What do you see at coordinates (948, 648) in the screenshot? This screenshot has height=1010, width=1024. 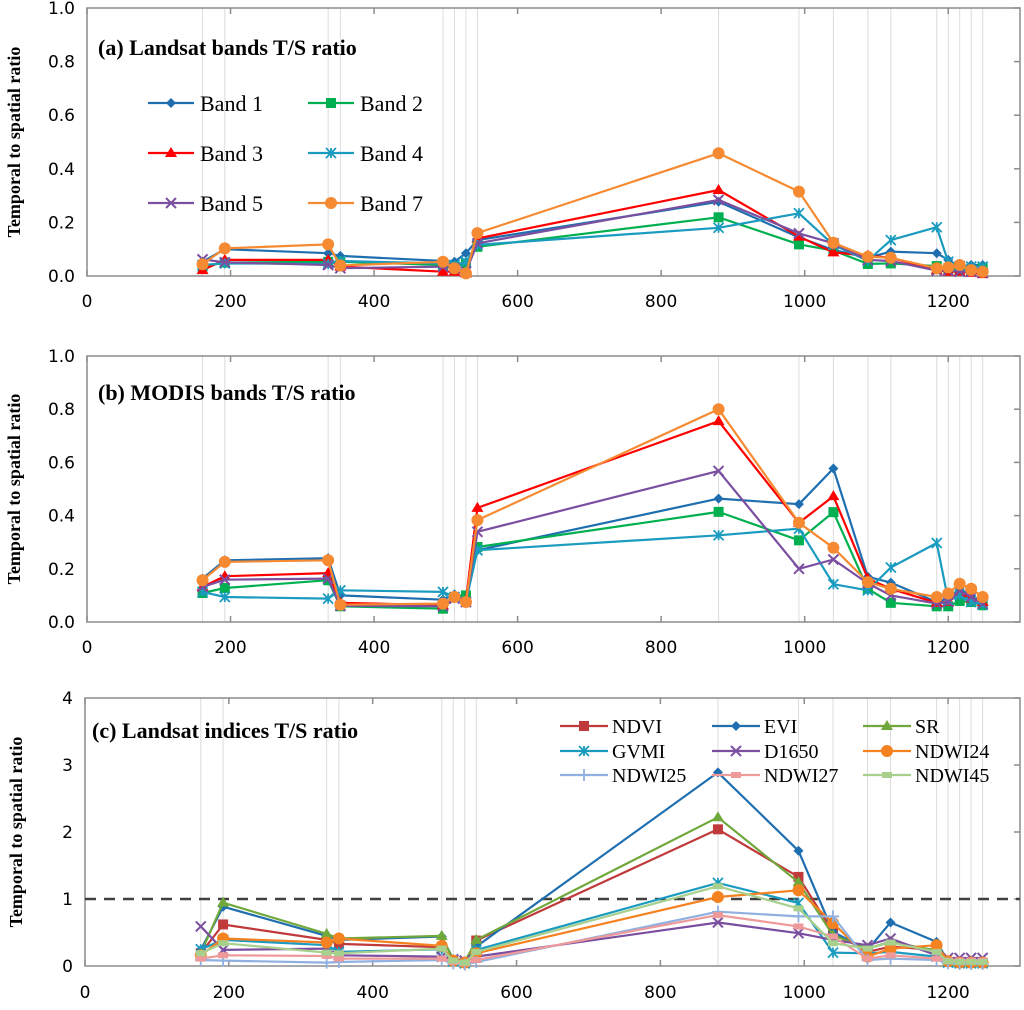 I see `x-tick-label: 1200` at bounding box center [948, 648].